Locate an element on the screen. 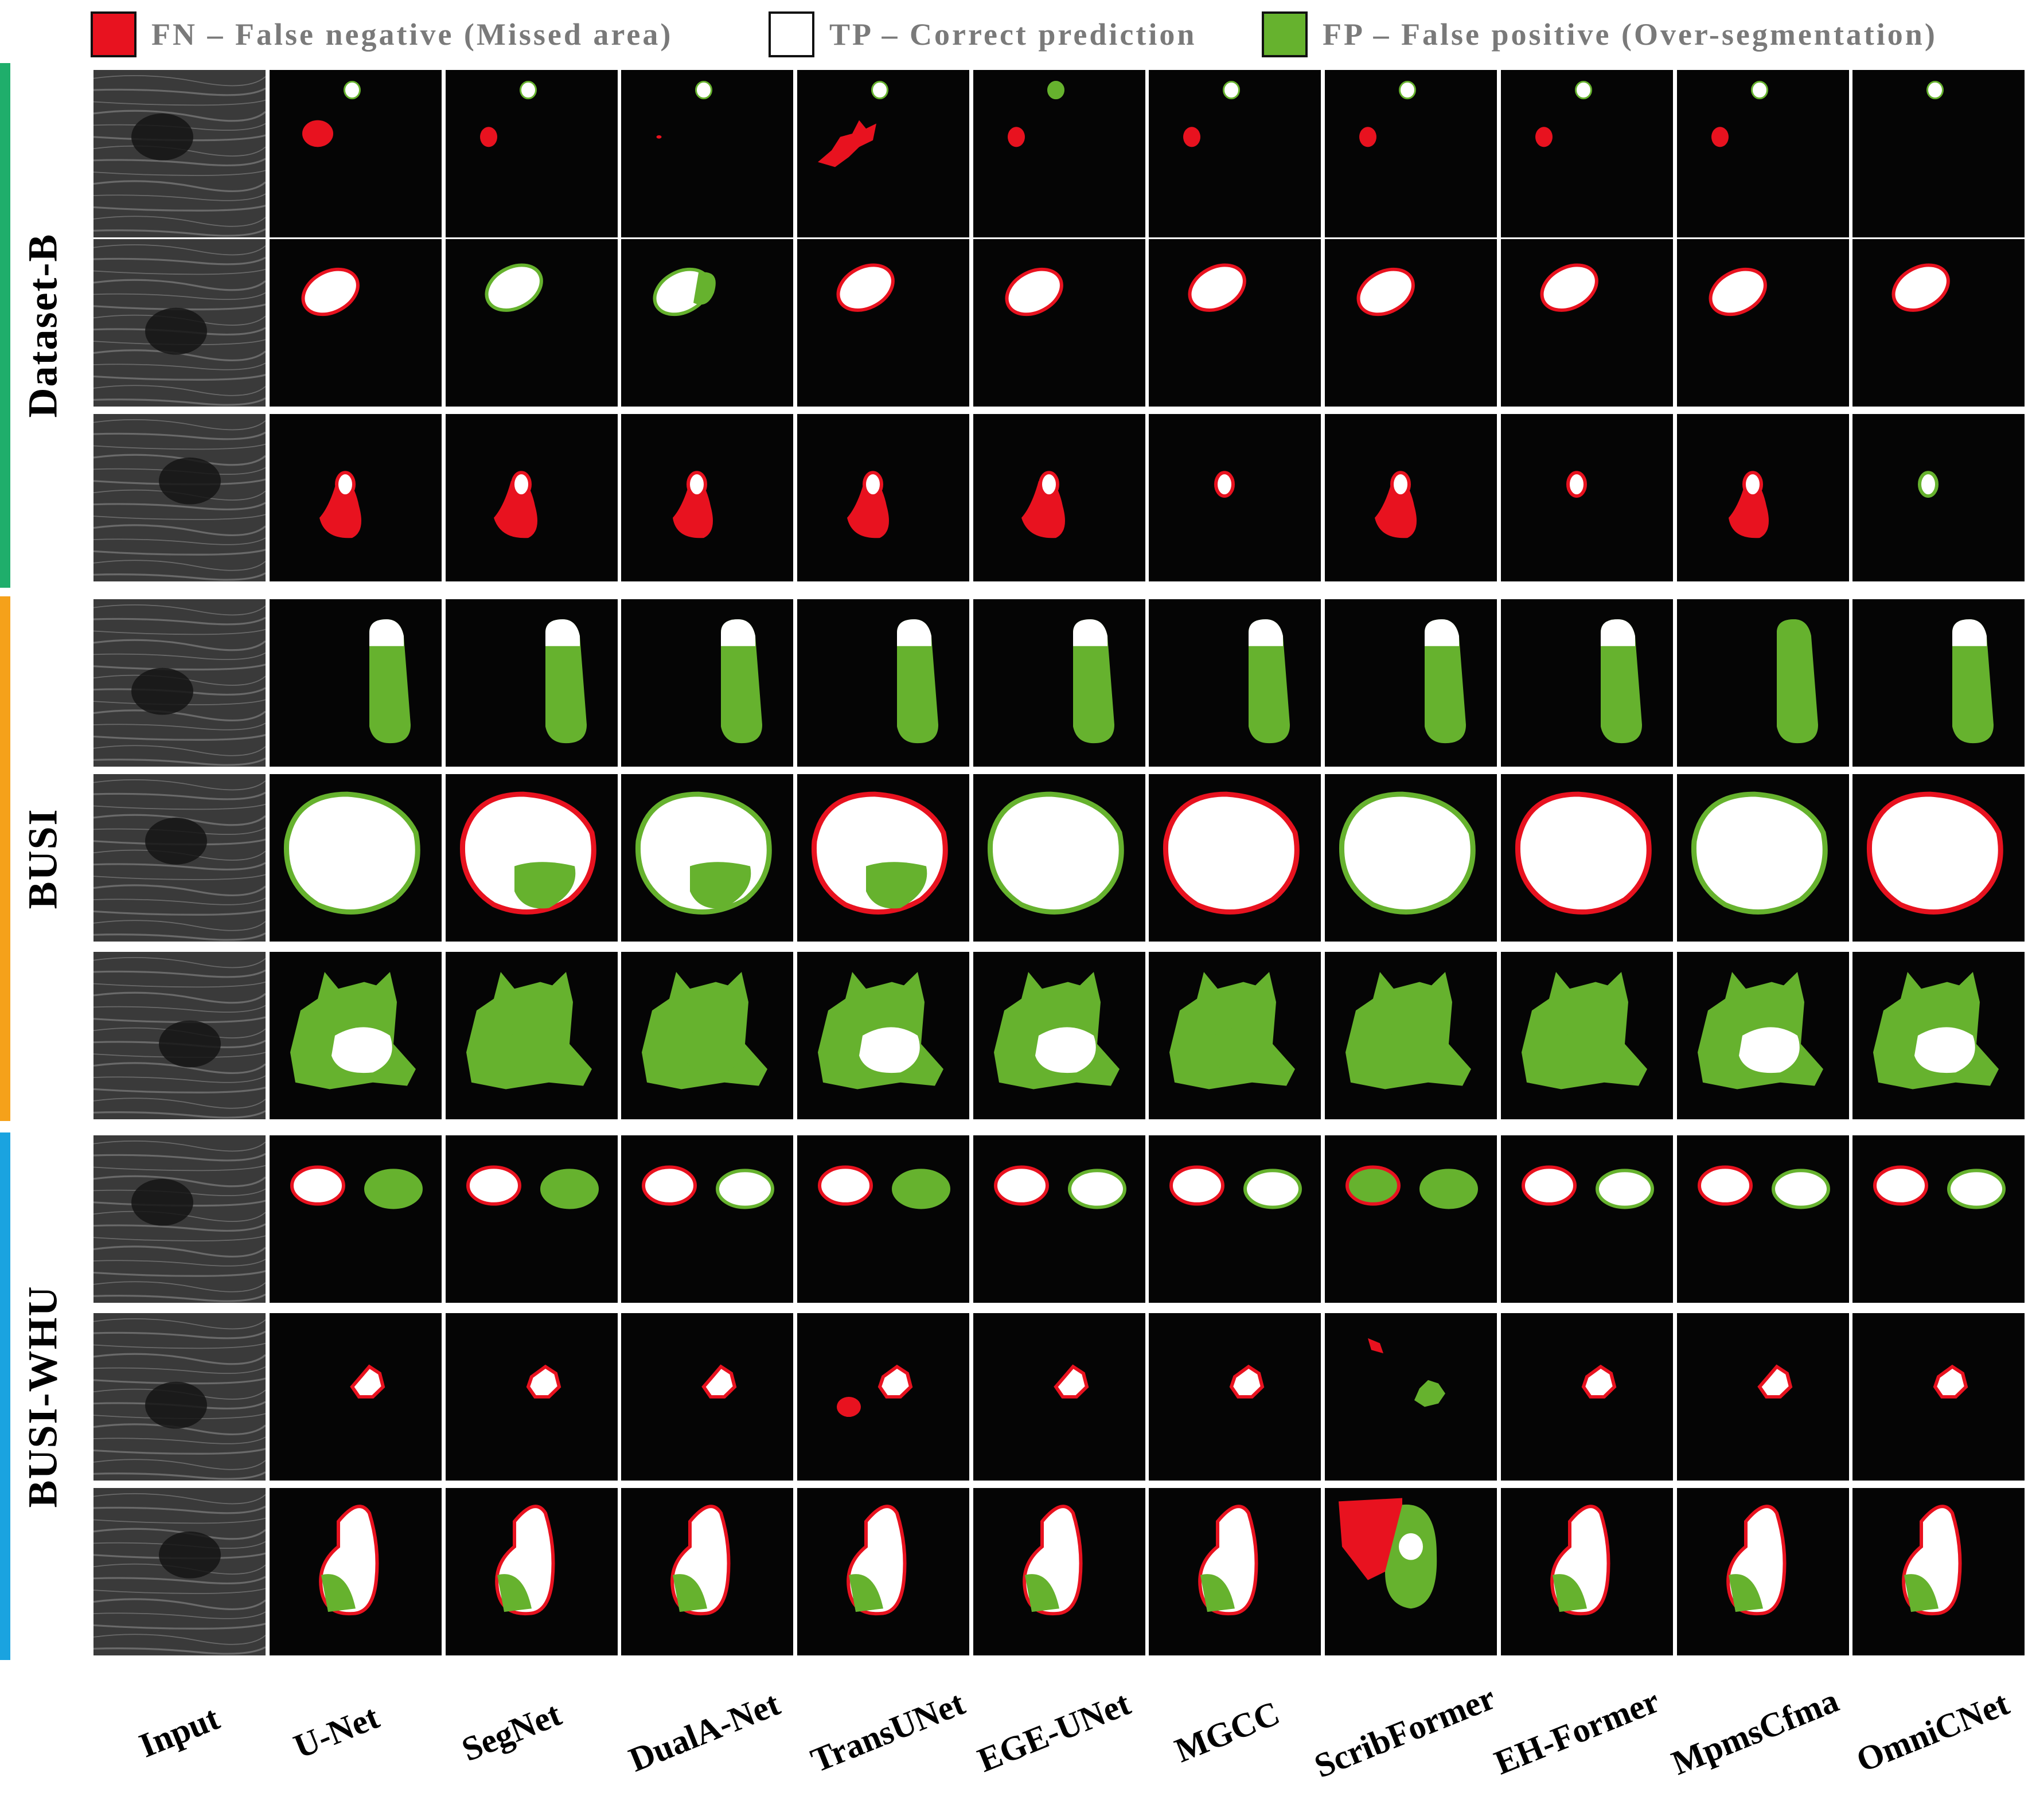 This screenshot has height=1820, width=2032. col-label-text: MGCC is located at coordinates (1227, 1731).